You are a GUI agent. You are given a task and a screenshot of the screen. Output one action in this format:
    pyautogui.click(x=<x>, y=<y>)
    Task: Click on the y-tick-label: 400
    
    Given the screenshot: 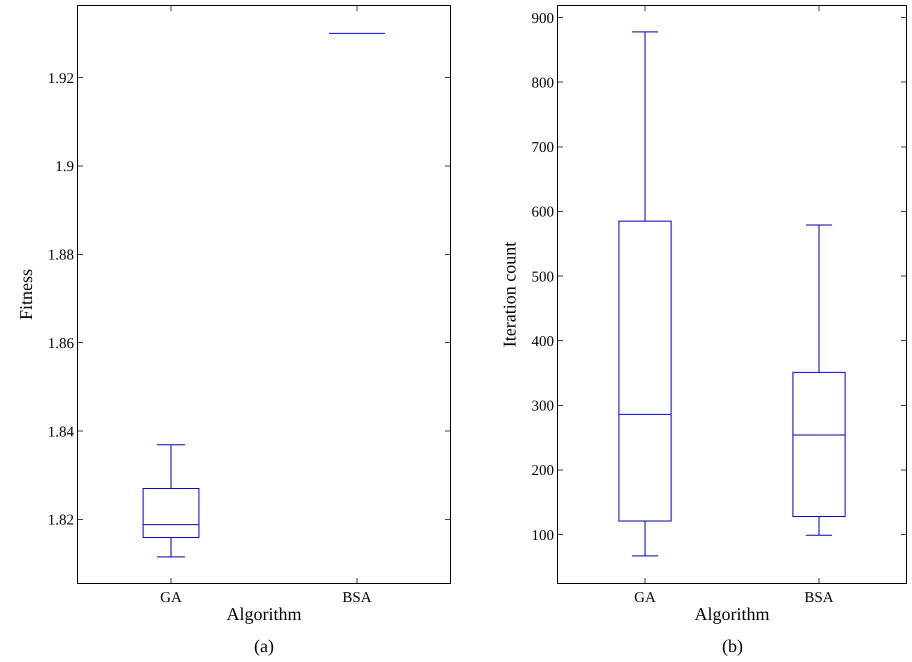 What is the action you would take?
    pyautogui.click(x=543, y=342)
    